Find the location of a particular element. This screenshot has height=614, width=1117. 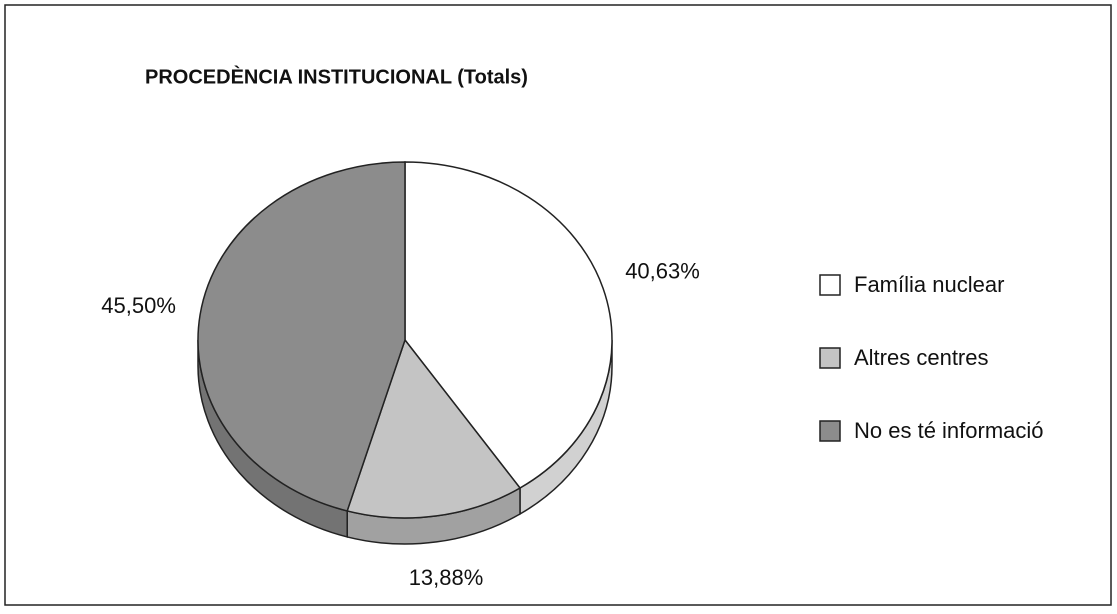

chart-title: PROCEDÈNCIA INSTITUCIONAL (Totals) is located at coordinates (336, 76).